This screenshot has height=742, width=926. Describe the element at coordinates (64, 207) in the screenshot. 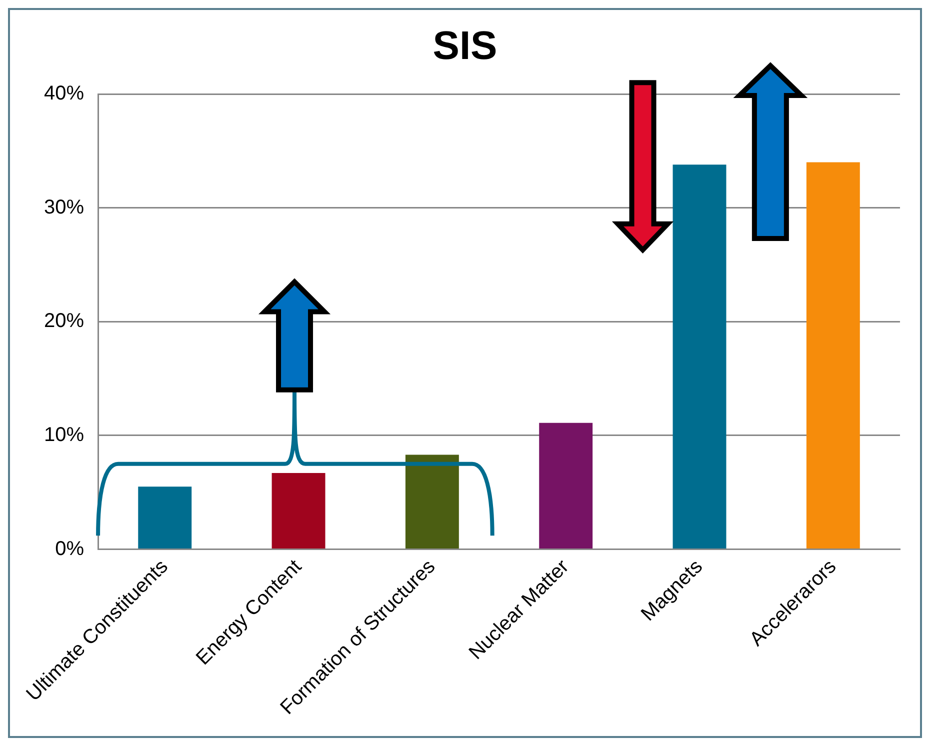

I see `y-tick-label: 30%` at that location.